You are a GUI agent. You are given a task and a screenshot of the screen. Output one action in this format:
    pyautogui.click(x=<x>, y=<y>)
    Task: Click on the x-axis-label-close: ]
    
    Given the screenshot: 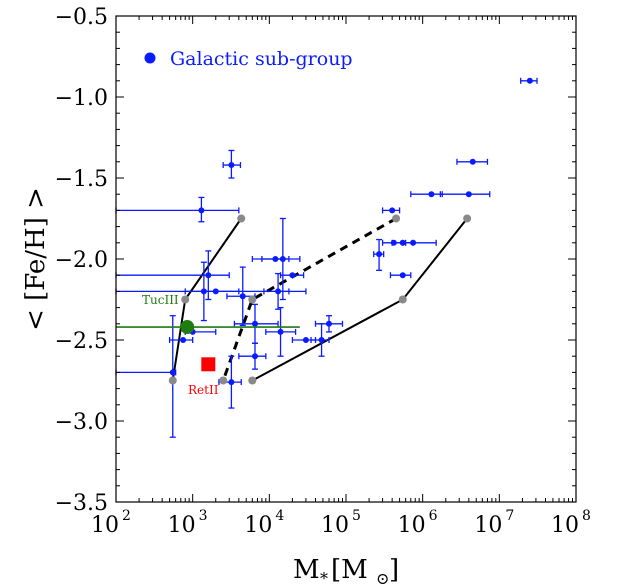 What is the action you would take?
    pyautogui.click(x=394, y=570)
    